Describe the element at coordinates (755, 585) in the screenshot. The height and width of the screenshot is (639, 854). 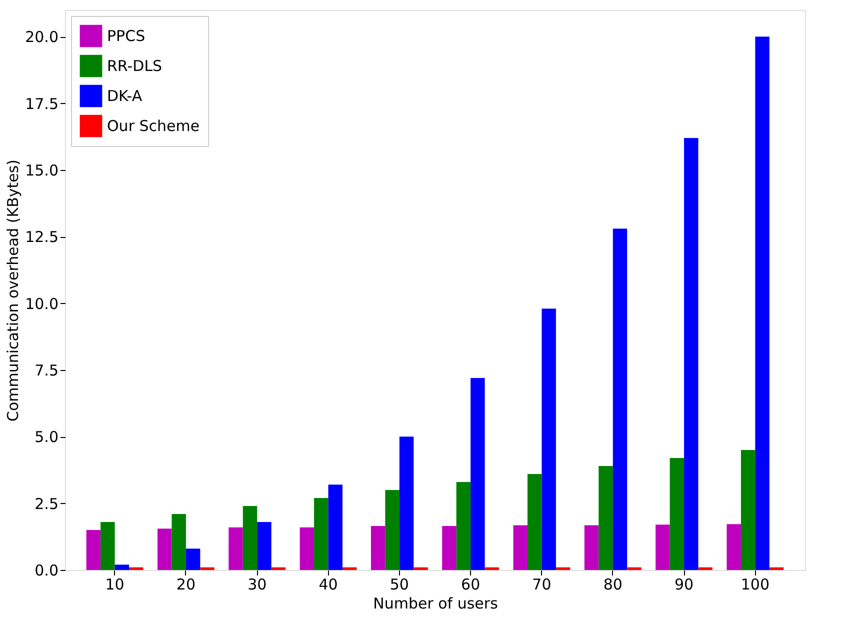
I see `x-tick-label: 100` at that location.